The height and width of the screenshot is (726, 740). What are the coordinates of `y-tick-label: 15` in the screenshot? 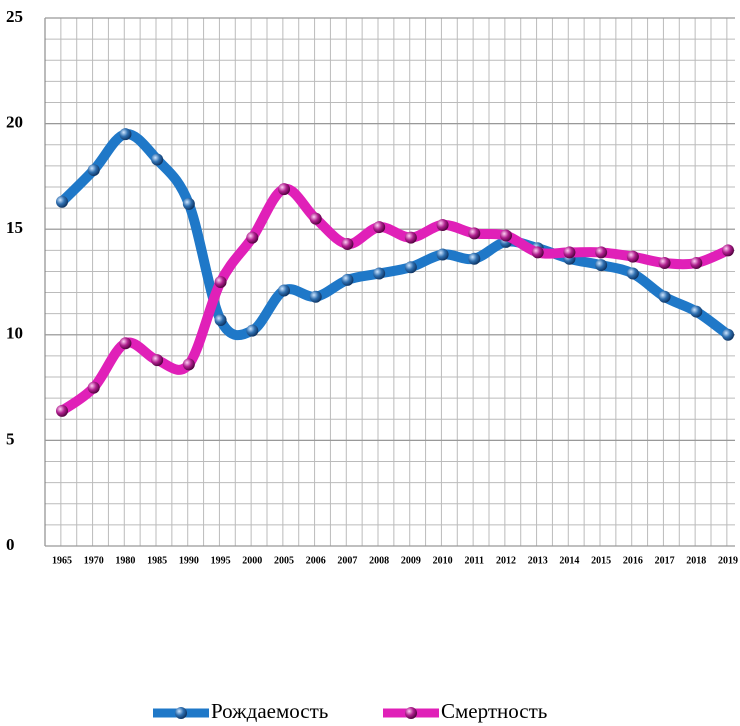 It's located at (14, 227).